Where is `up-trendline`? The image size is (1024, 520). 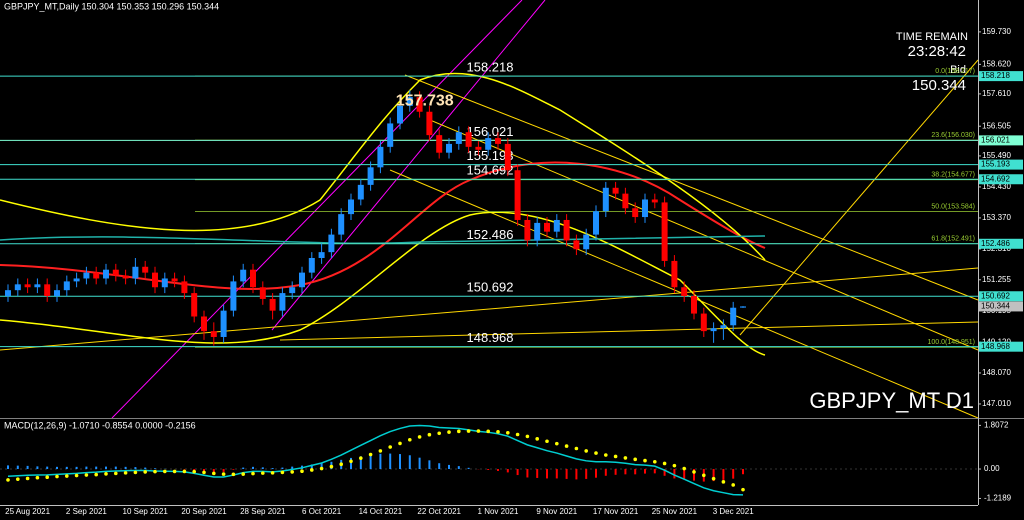 up-trendline is located at coordinates (629, 331).